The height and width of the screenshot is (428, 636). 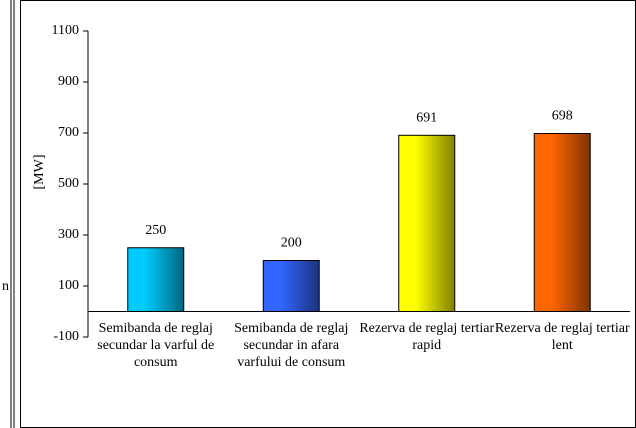 I want to click on y-tick-label: 300, so click(x=68, y=234).